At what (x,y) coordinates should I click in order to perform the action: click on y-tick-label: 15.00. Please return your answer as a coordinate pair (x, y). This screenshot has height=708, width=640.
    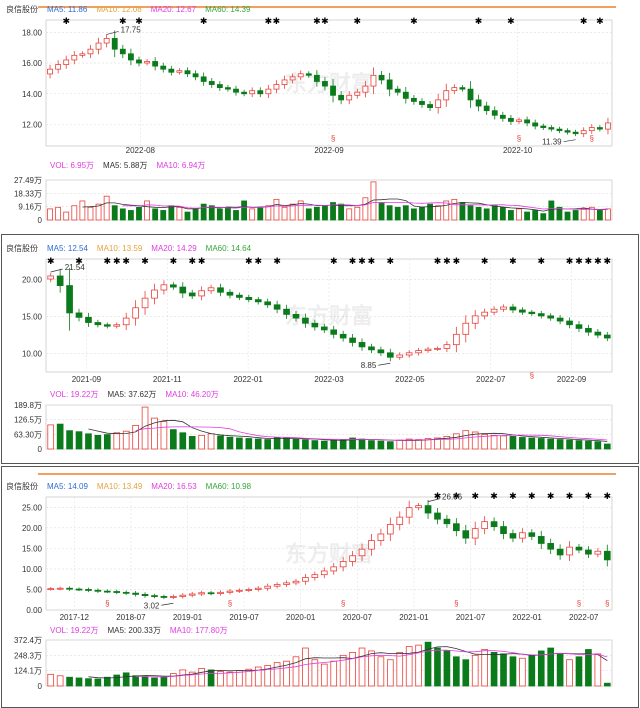
    Looking at the image, I should click on (32, 317).